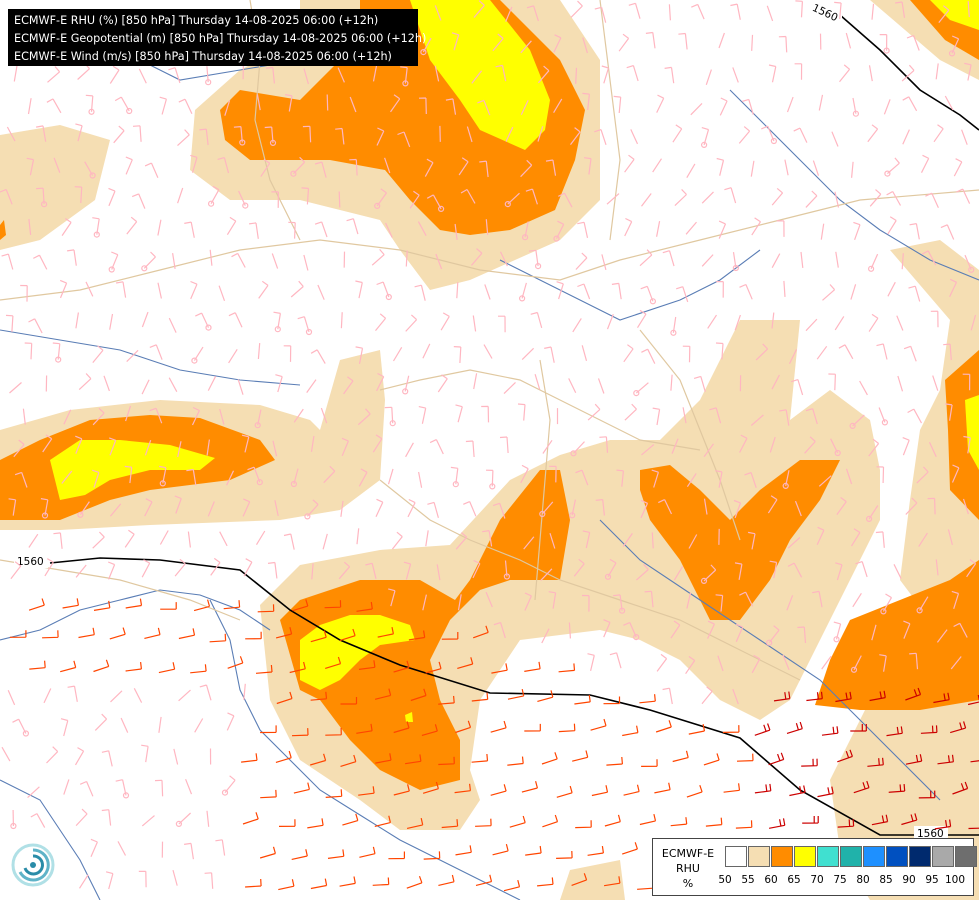 This screenshot has height=900, width=979. What do you see at coordinates (954, 15) in the screenshot?
I see `rhu-yellow-northeast` at bounding box center [954, 15].